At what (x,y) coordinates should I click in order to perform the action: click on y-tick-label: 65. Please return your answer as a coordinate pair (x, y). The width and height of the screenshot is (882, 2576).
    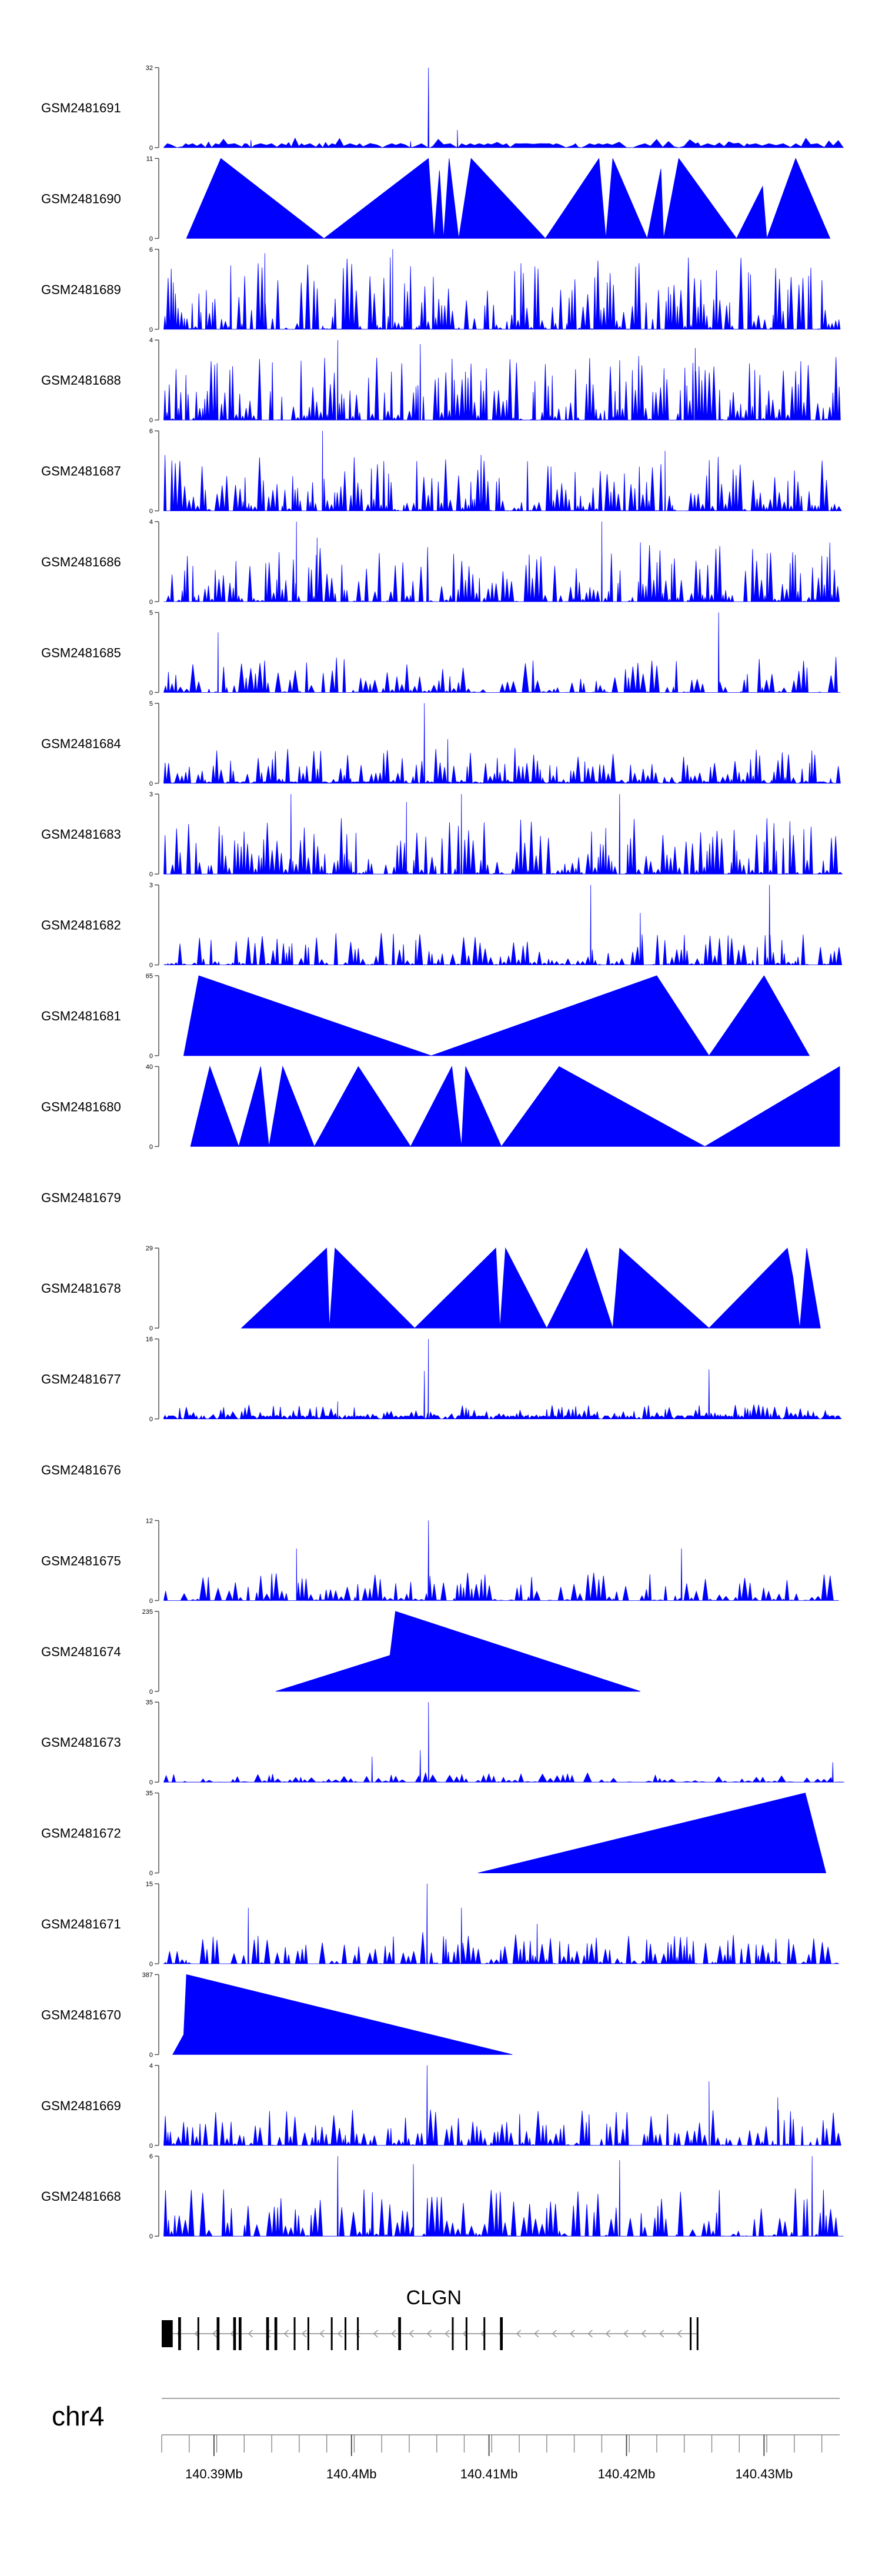
    Looking at the image, I should click on (149, 976).